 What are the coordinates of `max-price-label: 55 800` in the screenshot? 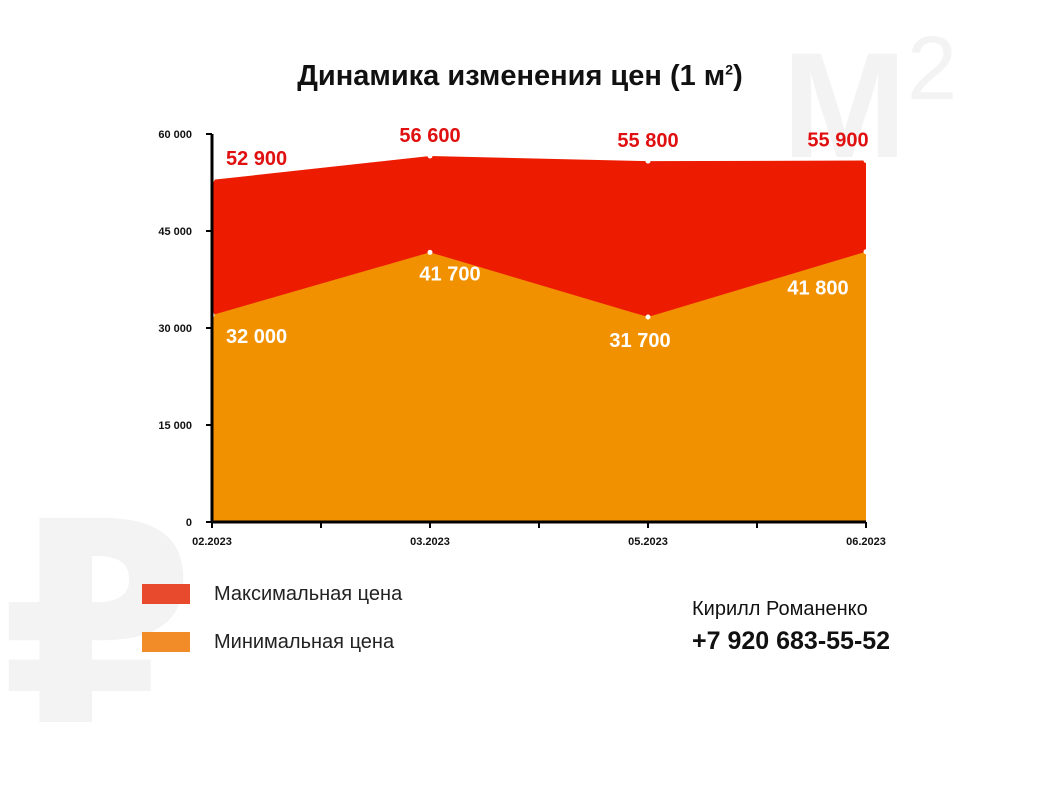 It's located at (647, 141).